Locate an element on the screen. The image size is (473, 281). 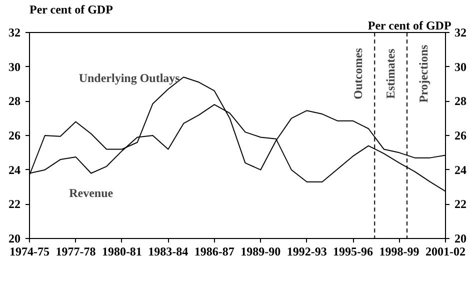
y-tick-label: 22 is located at coordinates (14, 204).